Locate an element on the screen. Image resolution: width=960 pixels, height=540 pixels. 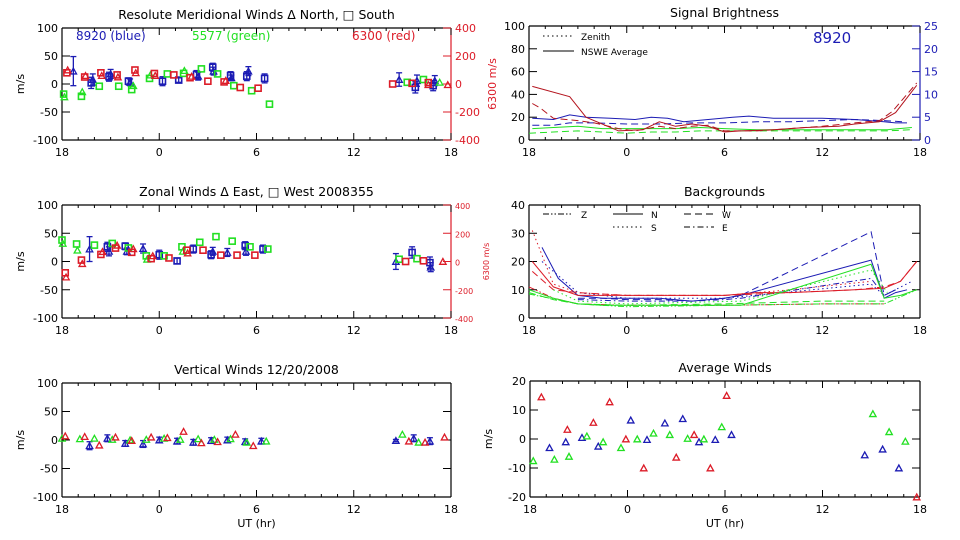
y-tick-label: 10 is located at coordinates (518, 290).